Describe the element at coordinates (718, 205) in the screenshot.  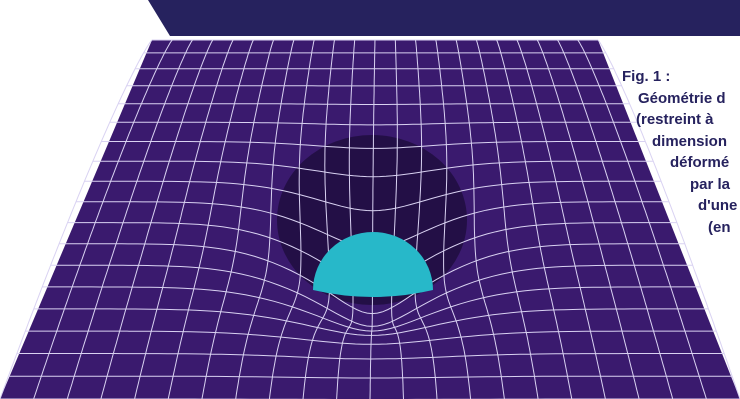
I see `caption-line-6: d'une` at that location.